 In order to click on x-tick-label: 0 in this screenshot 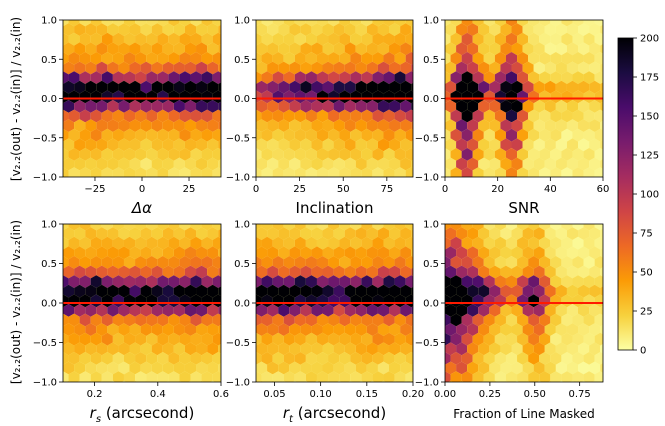, I will do `click(445, 189)`.